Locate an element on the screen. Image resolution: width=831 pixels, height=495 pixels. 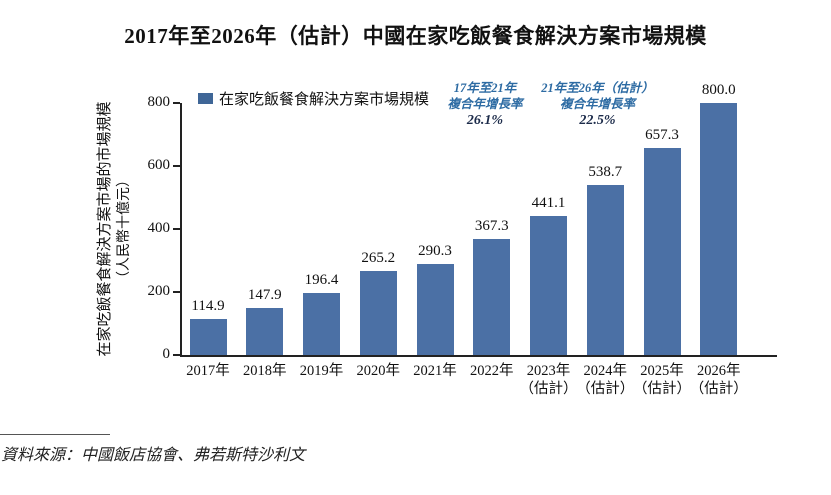
bar-value-label: 367.3 is located at coordinates (491, 226).